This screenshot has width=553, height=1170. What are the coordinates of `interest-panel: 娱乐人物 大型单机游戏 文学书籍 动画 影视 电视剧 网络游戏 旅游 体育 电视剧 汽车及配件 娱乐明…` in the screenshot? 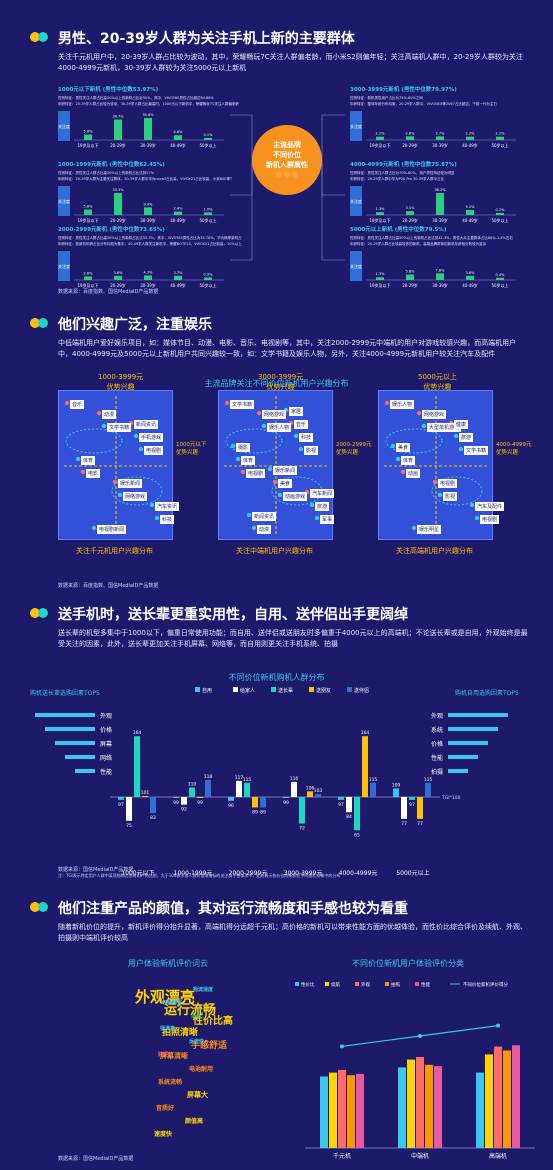 It's located at (441, 465).